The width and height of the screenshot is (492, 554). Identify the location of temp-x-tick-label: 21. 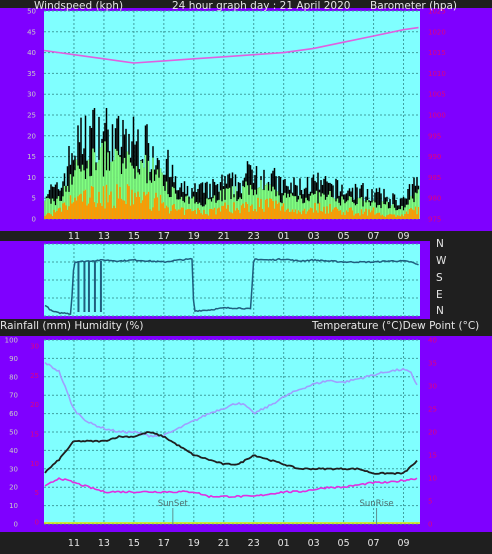
(224, 543).